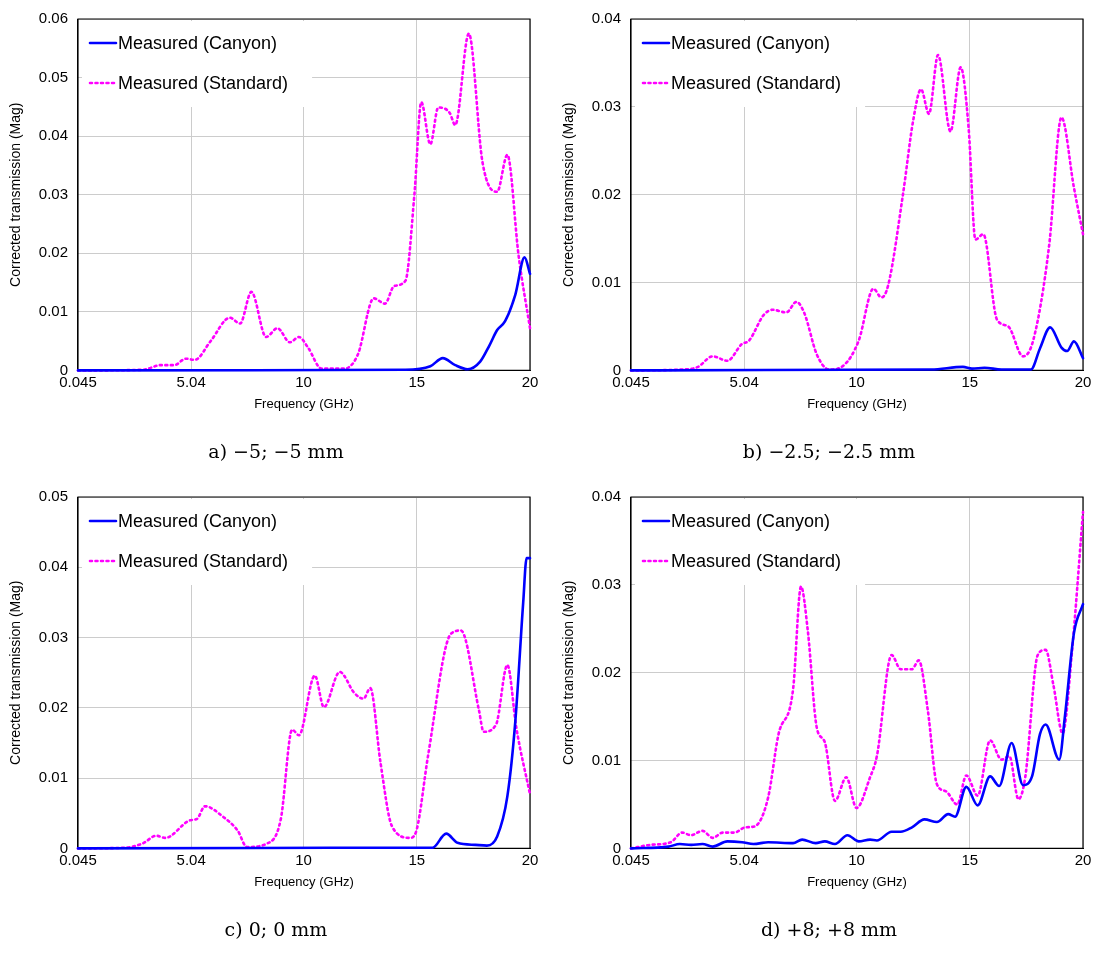 The height and width of the screenshot is (956, 1105). I want to click on y-tick-label: 0.06, so click(53, 18).